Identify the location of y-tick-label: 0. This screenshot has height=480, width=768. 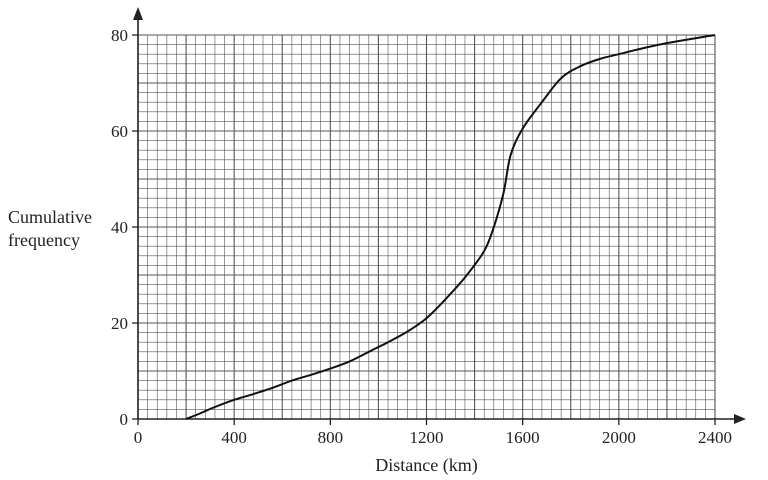
(124, 419).